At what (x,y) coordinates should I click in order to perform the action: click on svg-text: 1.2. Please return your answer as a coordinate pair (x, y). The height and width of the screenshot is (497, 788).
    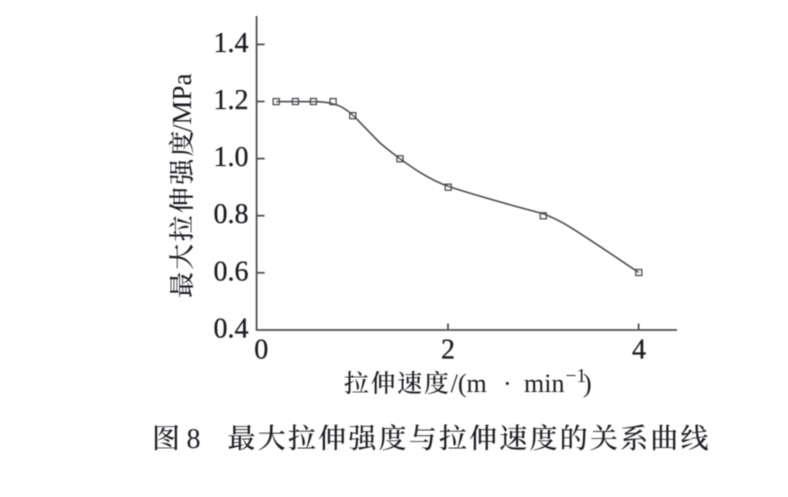
    Looking at the image, I should click on (231, 100).